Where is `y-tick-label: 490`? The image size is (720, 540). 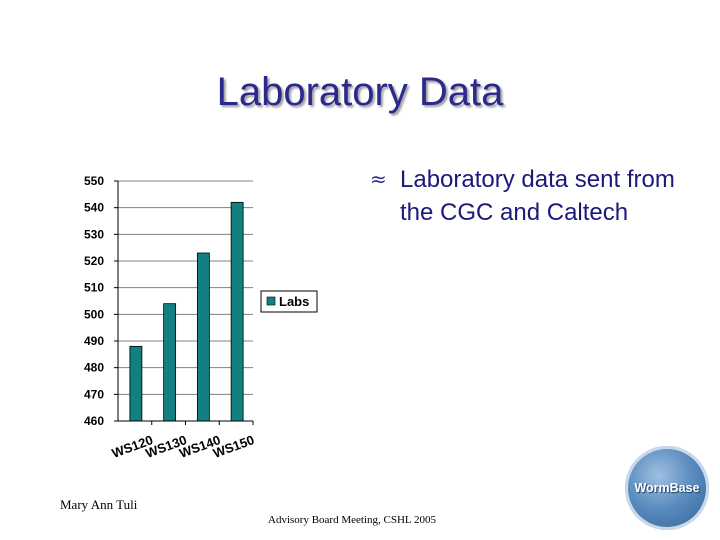 y-tick-label: 490 is located at coordinates (94, 341).